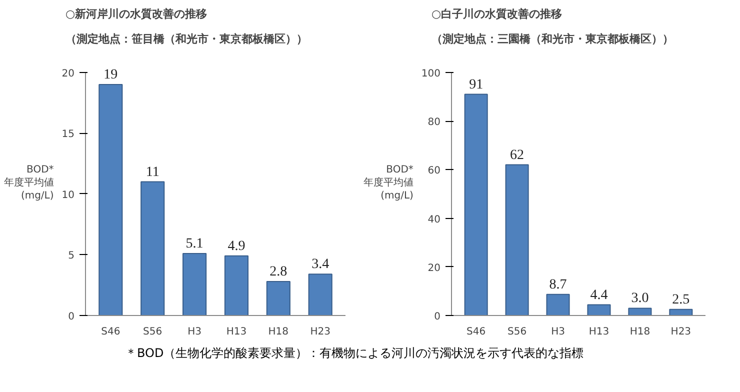 This screenshot has height=392, width=740. Describe the element at coordinates (434, 171) in the screenshot. I see `y-tick-label: 60` at that location.